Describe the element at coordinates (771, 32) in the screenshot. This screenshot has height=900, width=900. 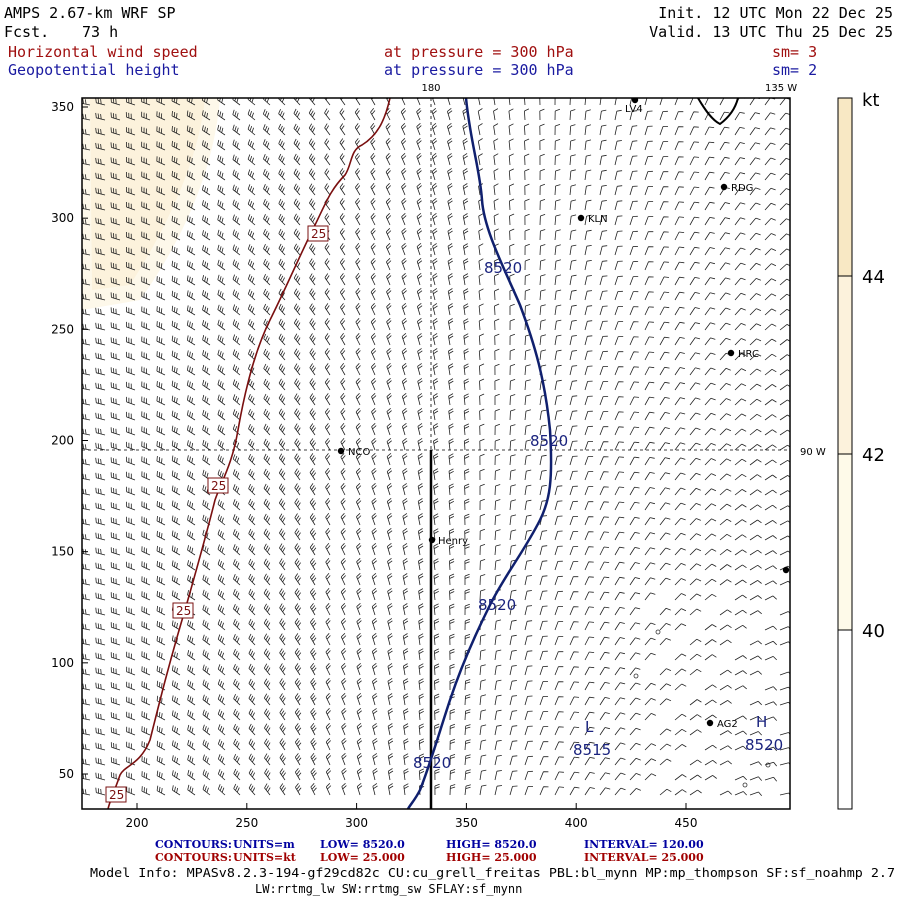
I see `valid-time: Valid. 13 UTC Thu 25 Dec 25` at that location.